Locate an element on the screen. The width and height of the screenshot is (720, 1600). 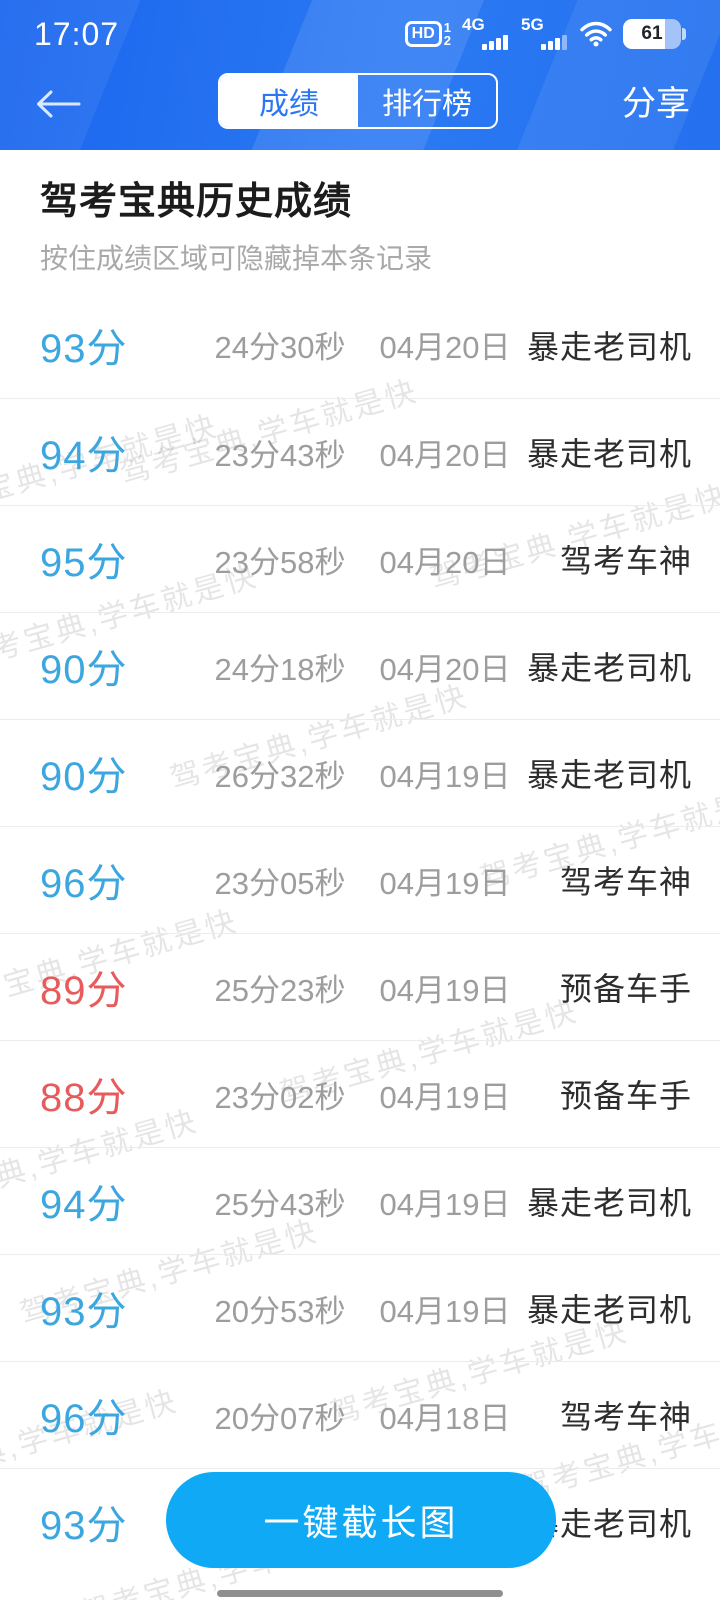
header: 17:07 HD 1 2 4G 5G is located at coordinates (360, 75).